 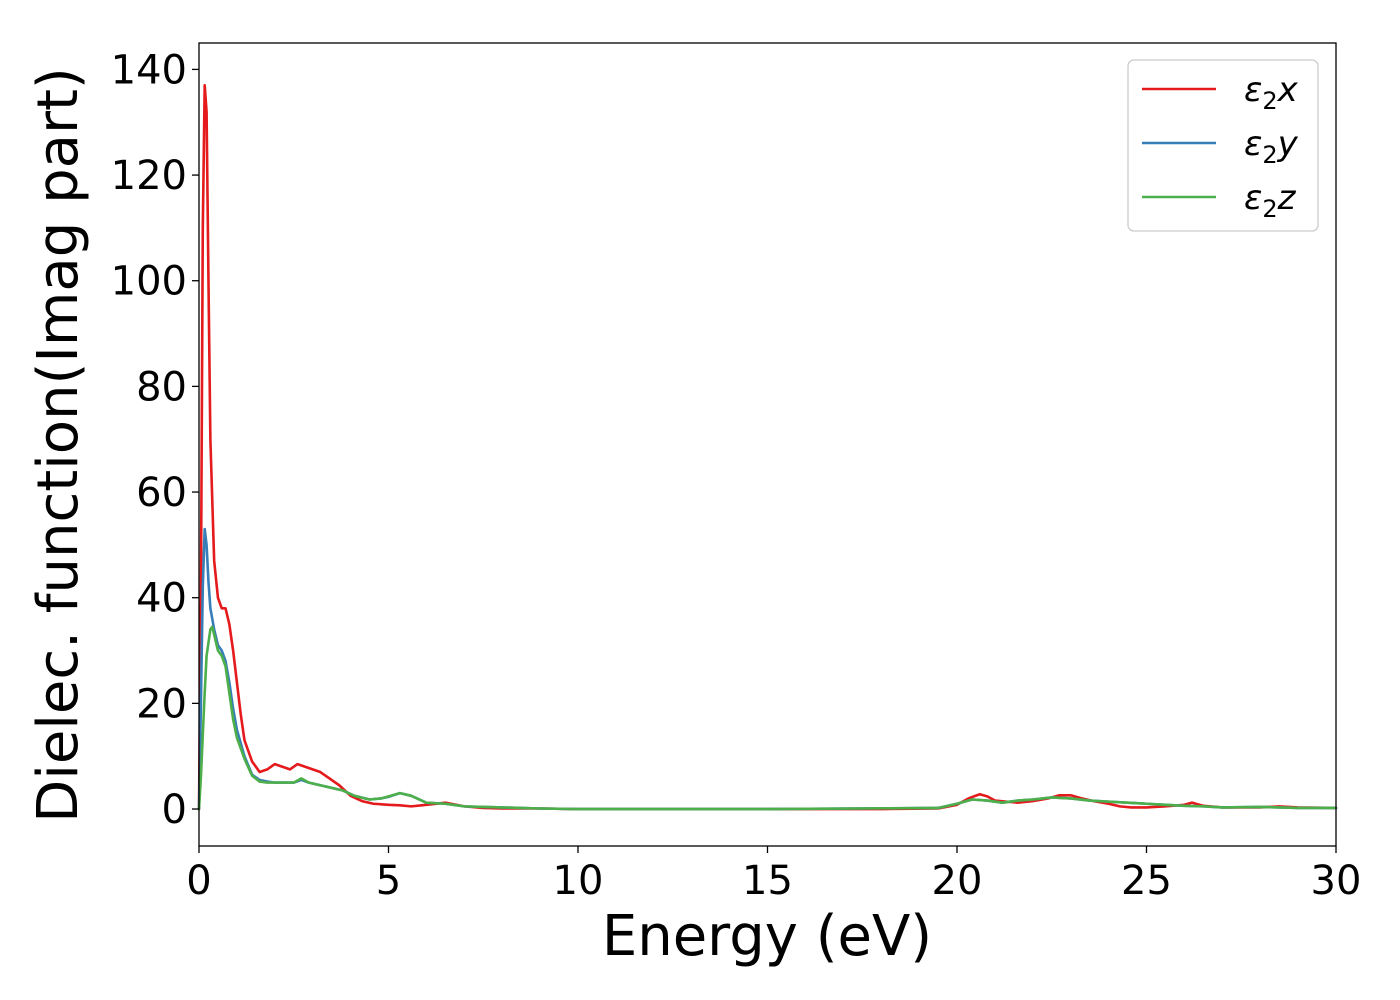 I want to click on y-tick-label: 100, so click(x=149, y=282).